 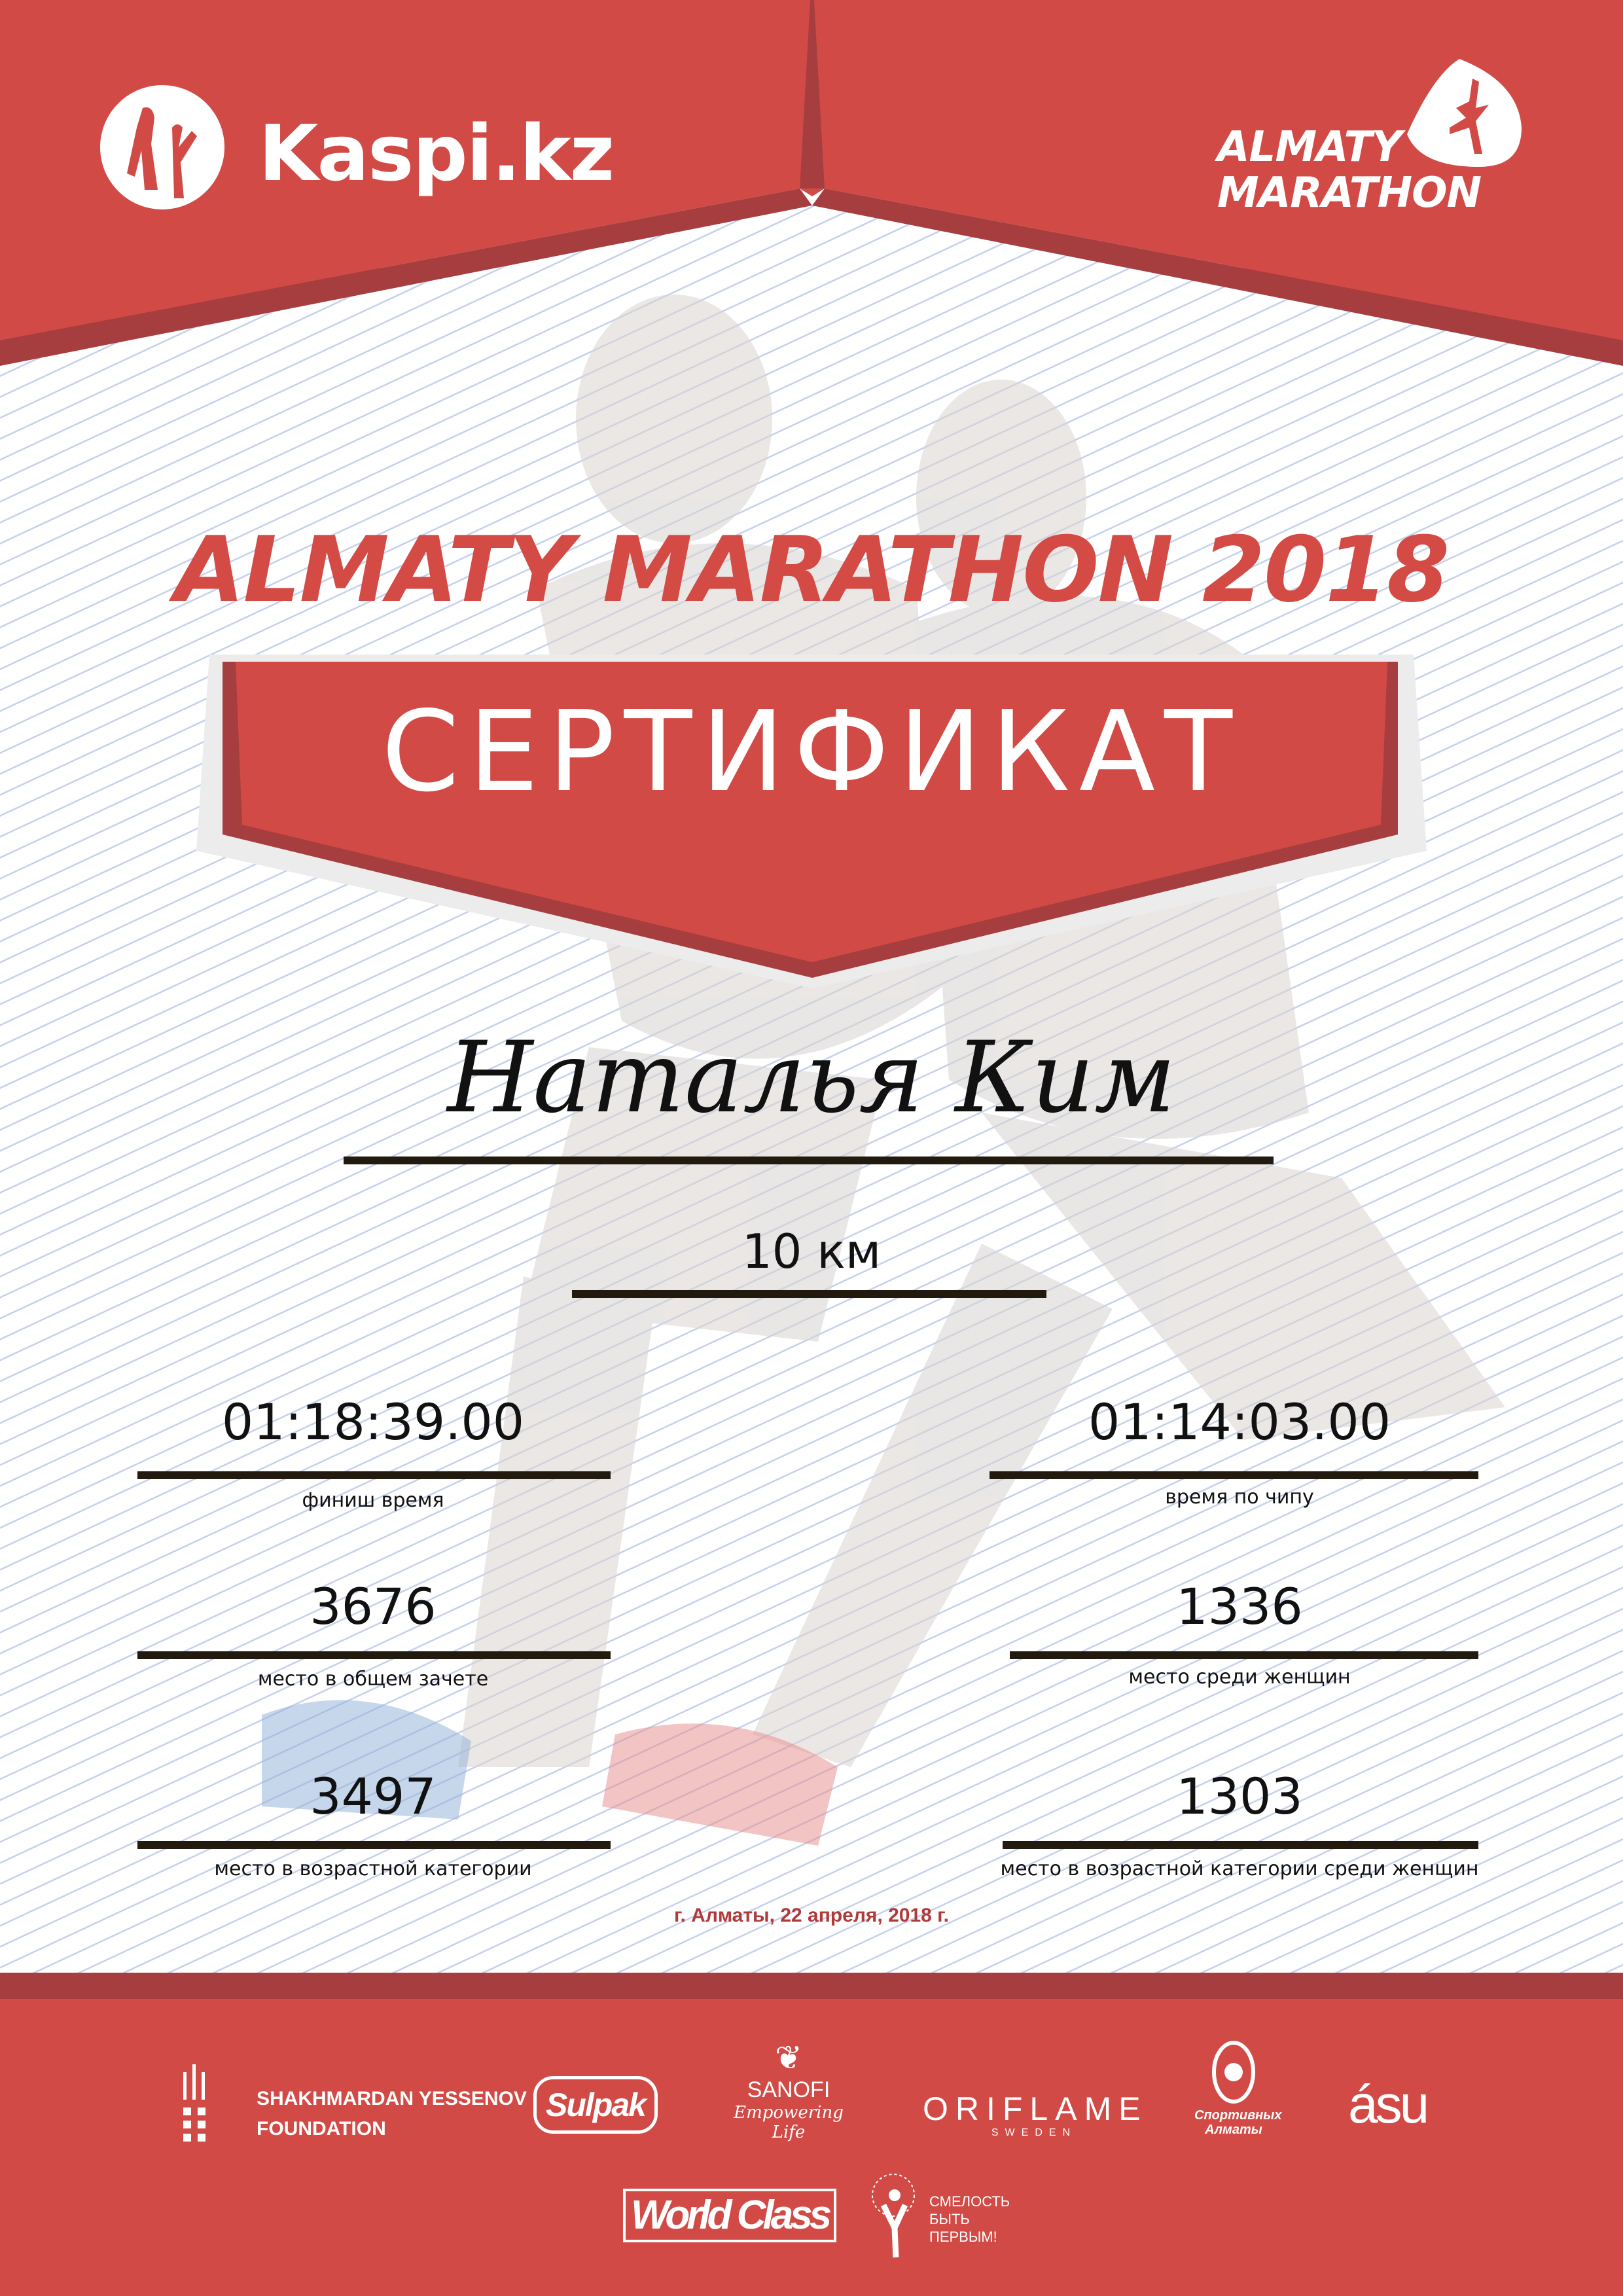 What do you see at coordinates (811, 1251) in the screenshot?
I see `distance: 10 км` at bounding box center [811, 1251].